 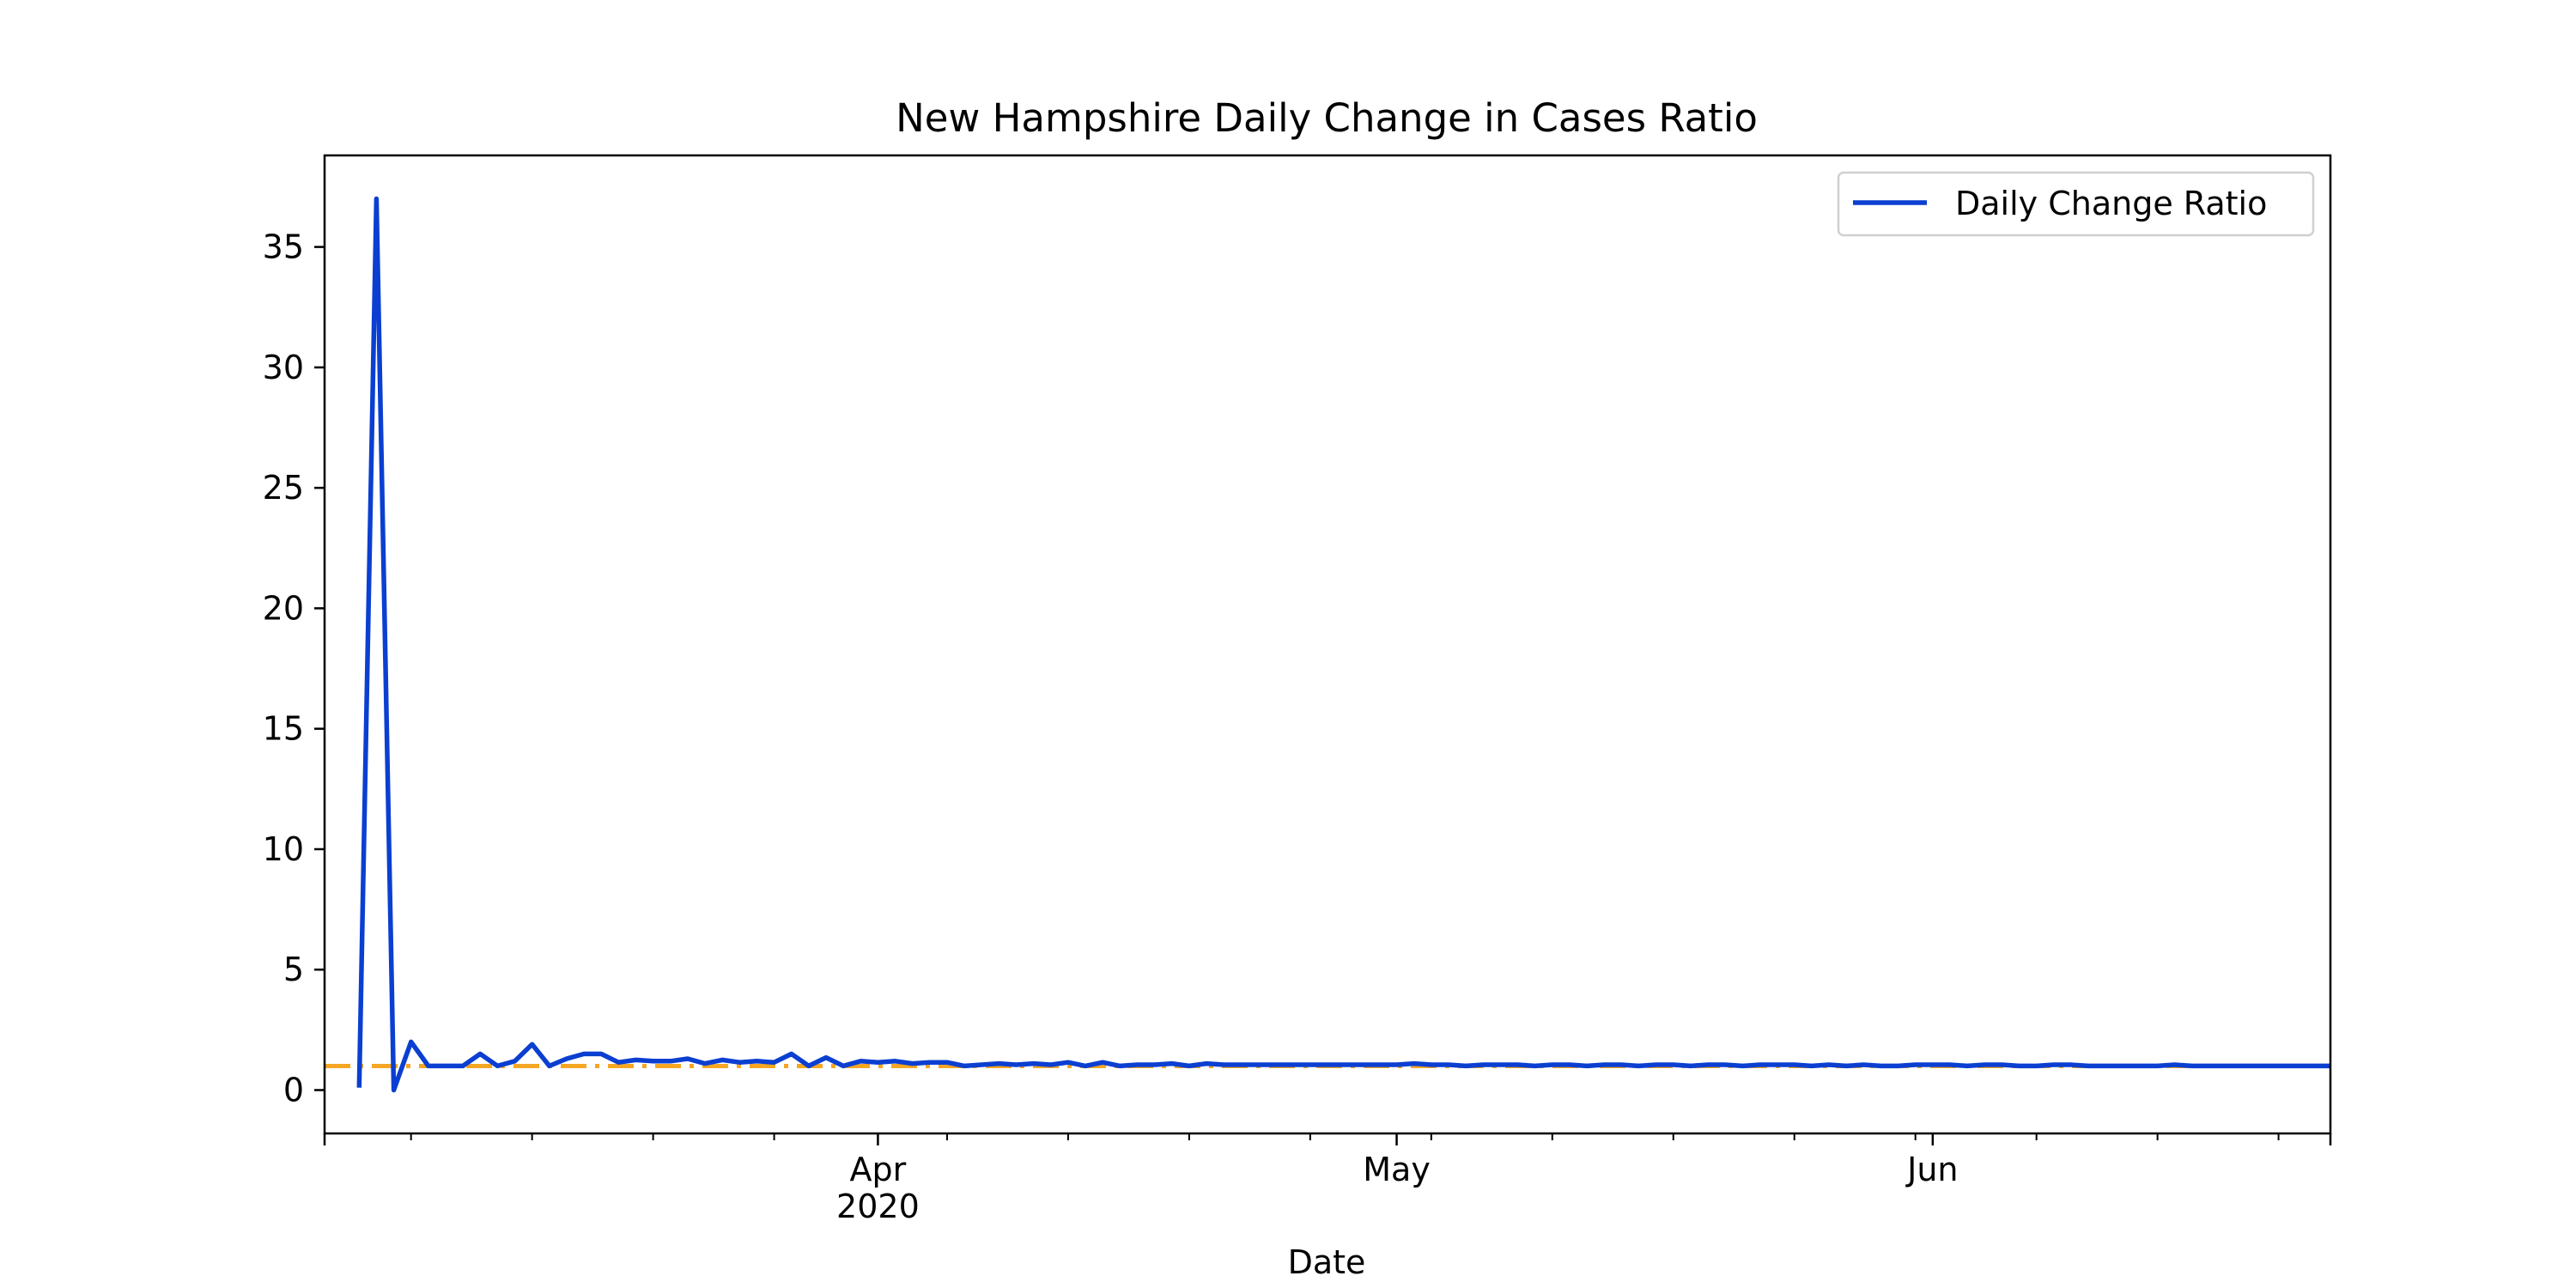 What do you see at coordinates (1931, 1169) in the screenshot?
I see `x-tick-label: Jun` at bounding box center [1931, 1169].